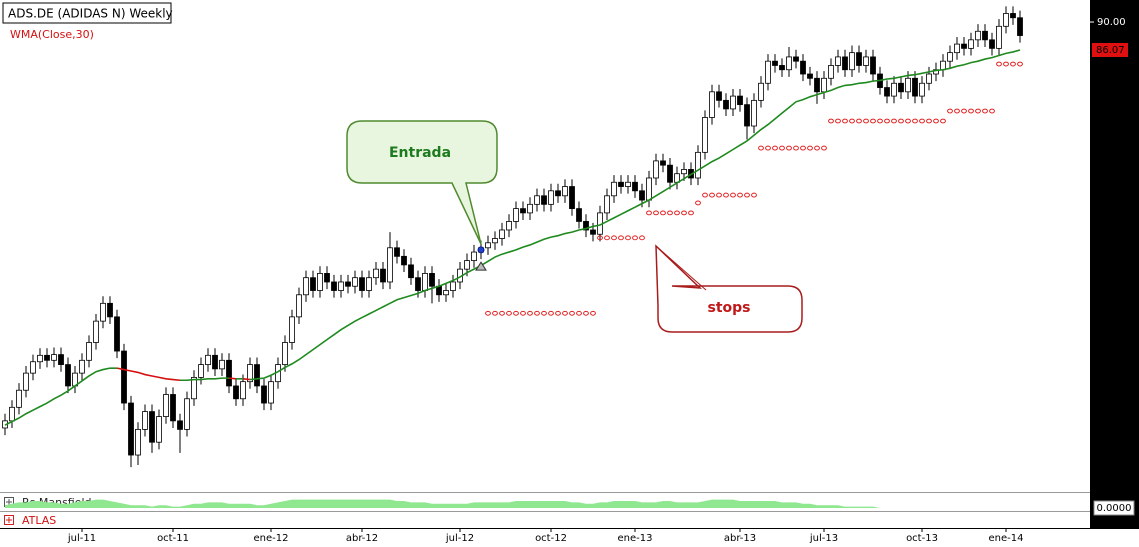 Image resolution: width=1139 pixels, height=547 pixels. I want to click on x-tick-label: oct-11, so click(173, 538).